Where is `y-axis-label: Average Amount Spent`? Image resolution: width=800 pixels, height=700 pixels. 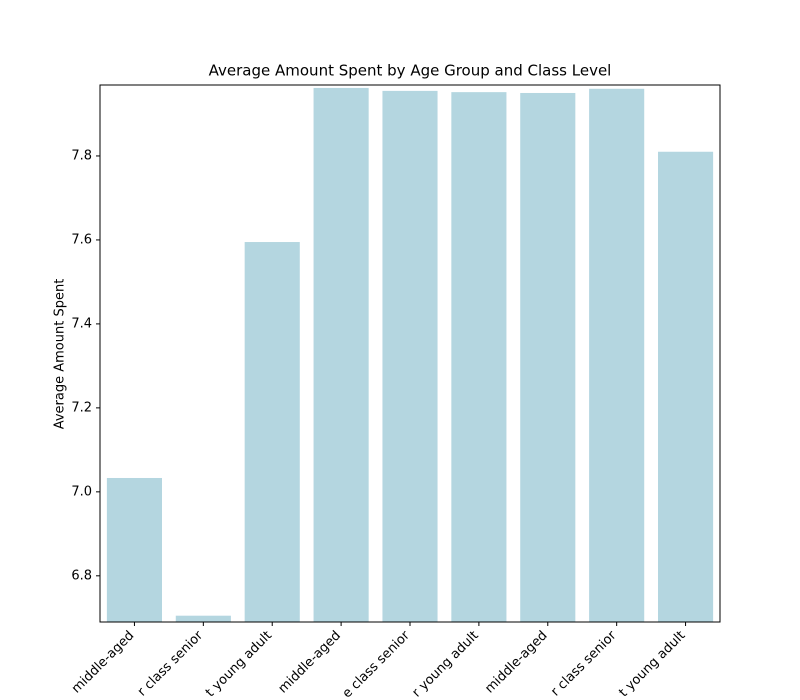
y-axis-label: Average Amount Spent is located at coordinates (60, 354).